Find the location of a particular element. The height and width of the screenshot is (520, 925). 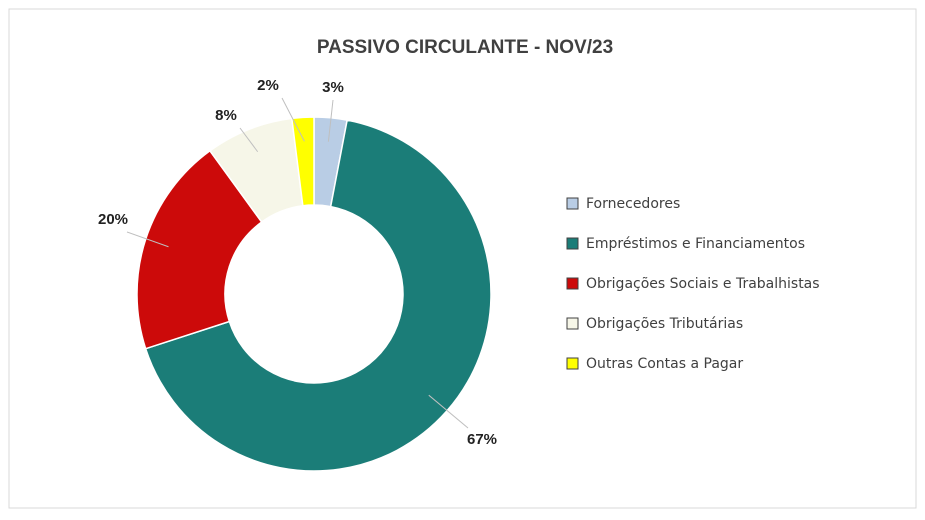

chart-title: PASSIVO CIRCULANTE - NOV/23 is located at coordinates (465, 47).